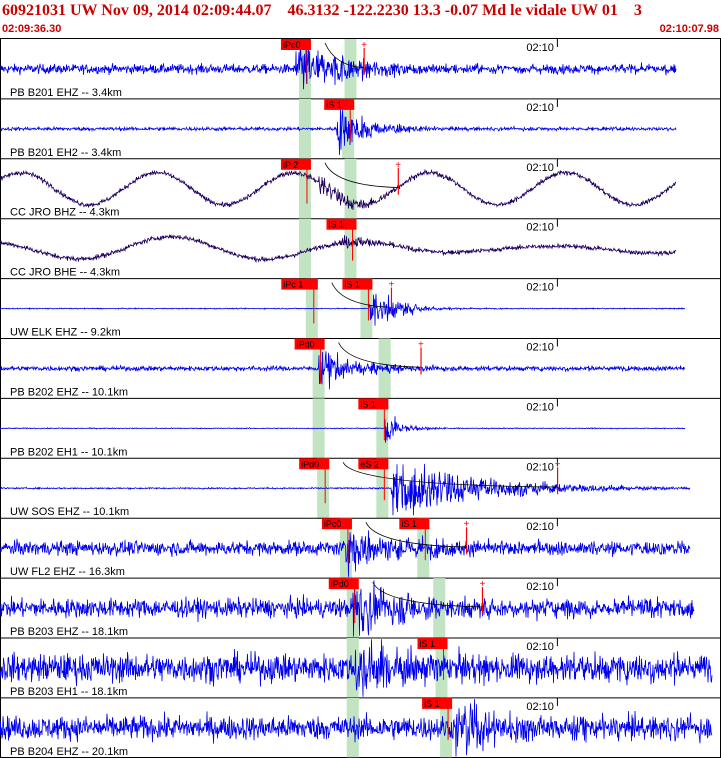 Image resolution: width=721 pixels, height=758 pixels. I want to click on station-label: PB B204 EHZ -- 20.1km, so click(69, 752).